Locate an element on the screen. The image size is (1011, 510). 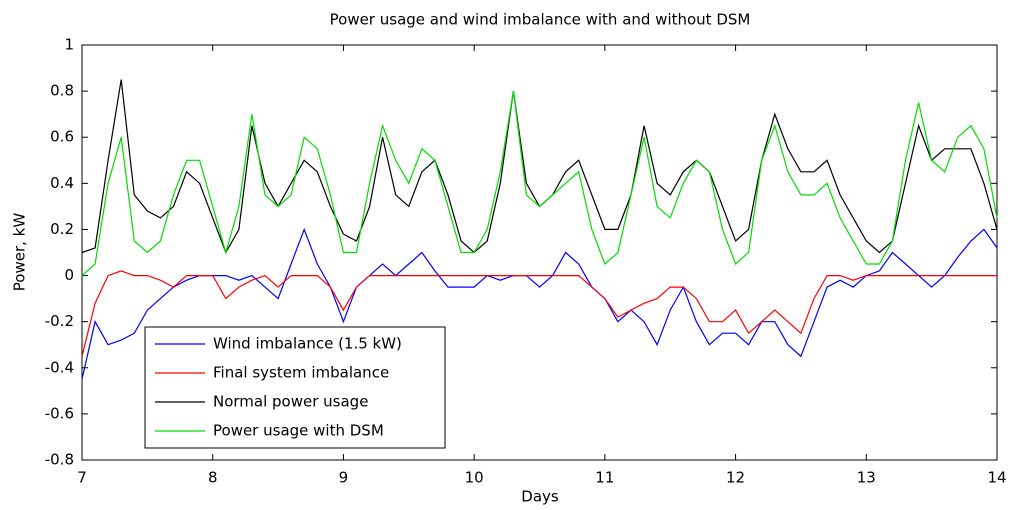
x-tick-label: 14 is located at coordinates (996, 478).